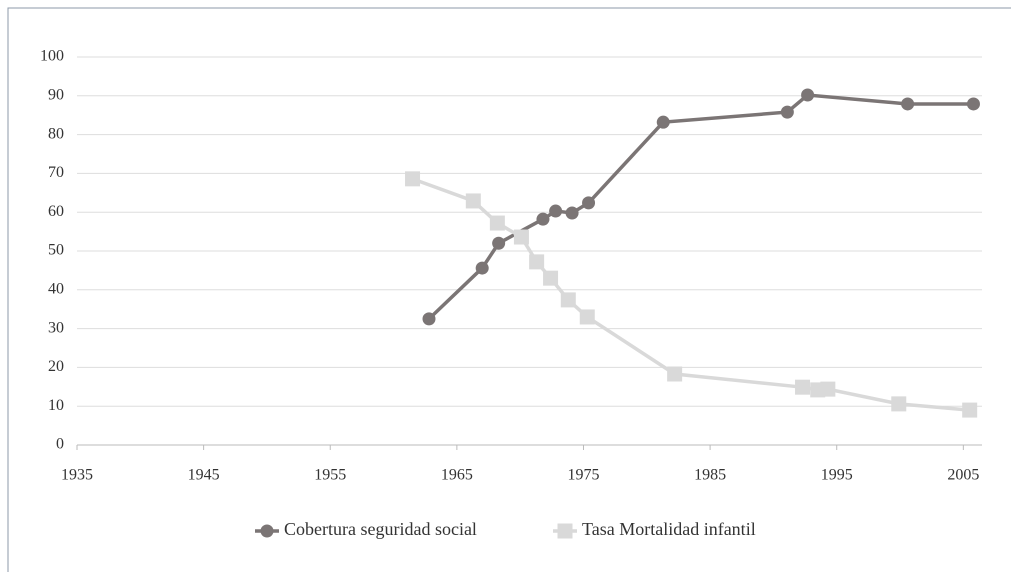 The width and height of the screenshot is (1011, 572). I want to click on y-tick-label: 30, so click(56, 327).